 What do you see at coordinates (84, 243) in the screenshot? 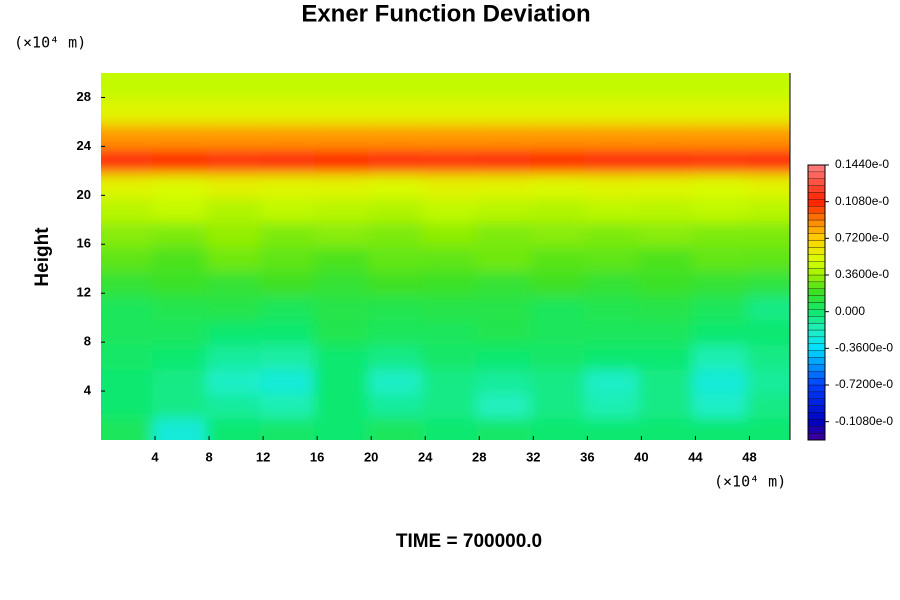
I see `y-tick-label: 16` at bounding box center [84, 243].